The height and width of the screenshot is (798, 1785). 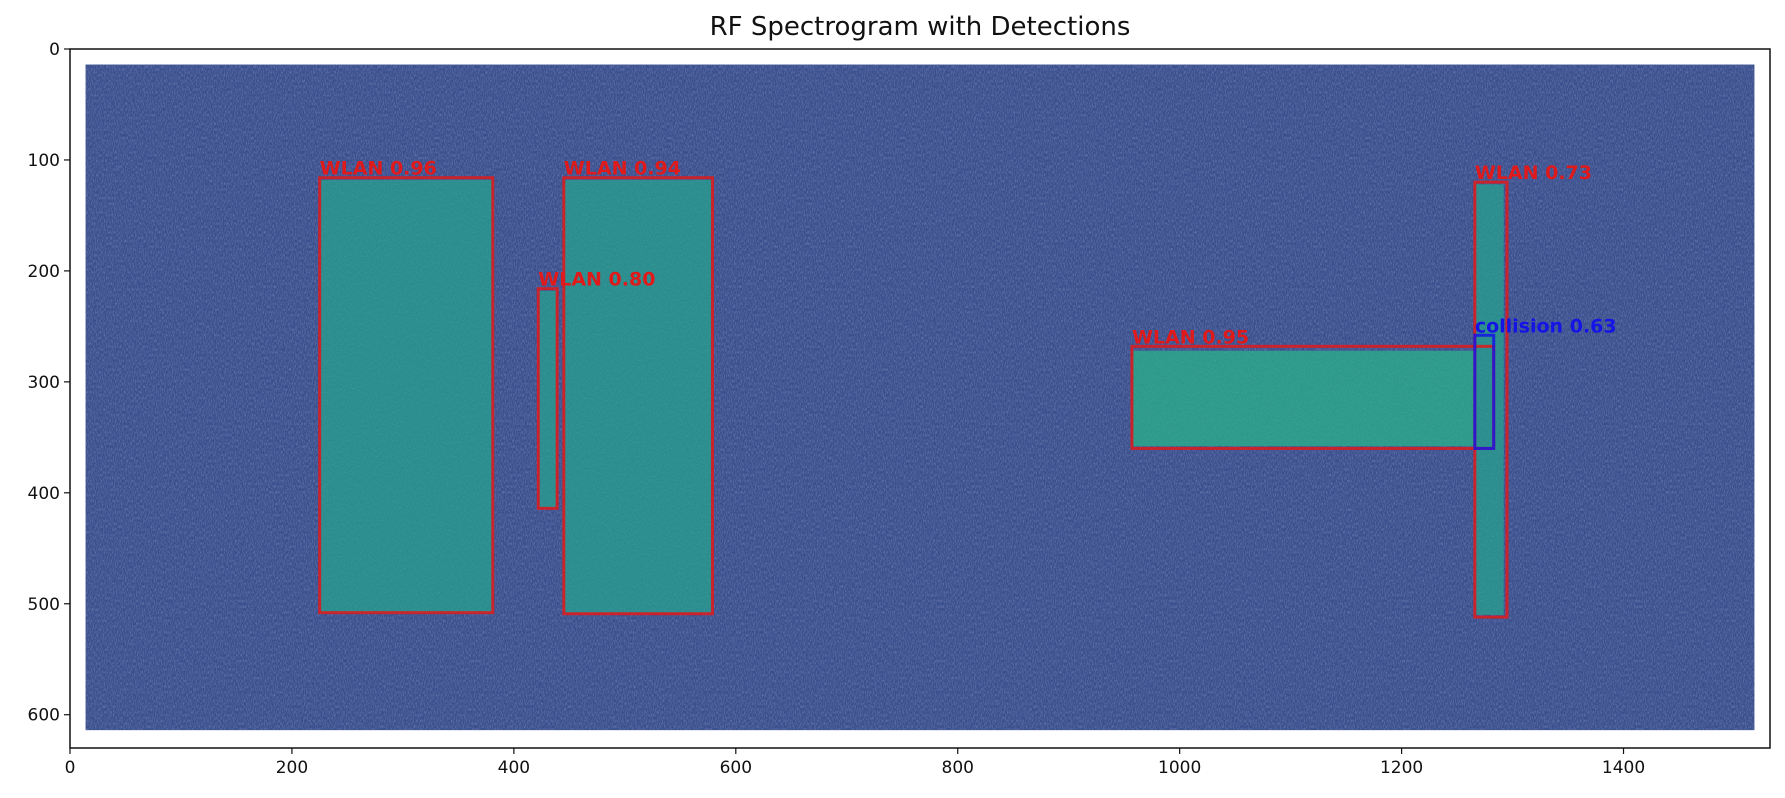 I want to click on x-tick: 0, so click(x=70, y=763).